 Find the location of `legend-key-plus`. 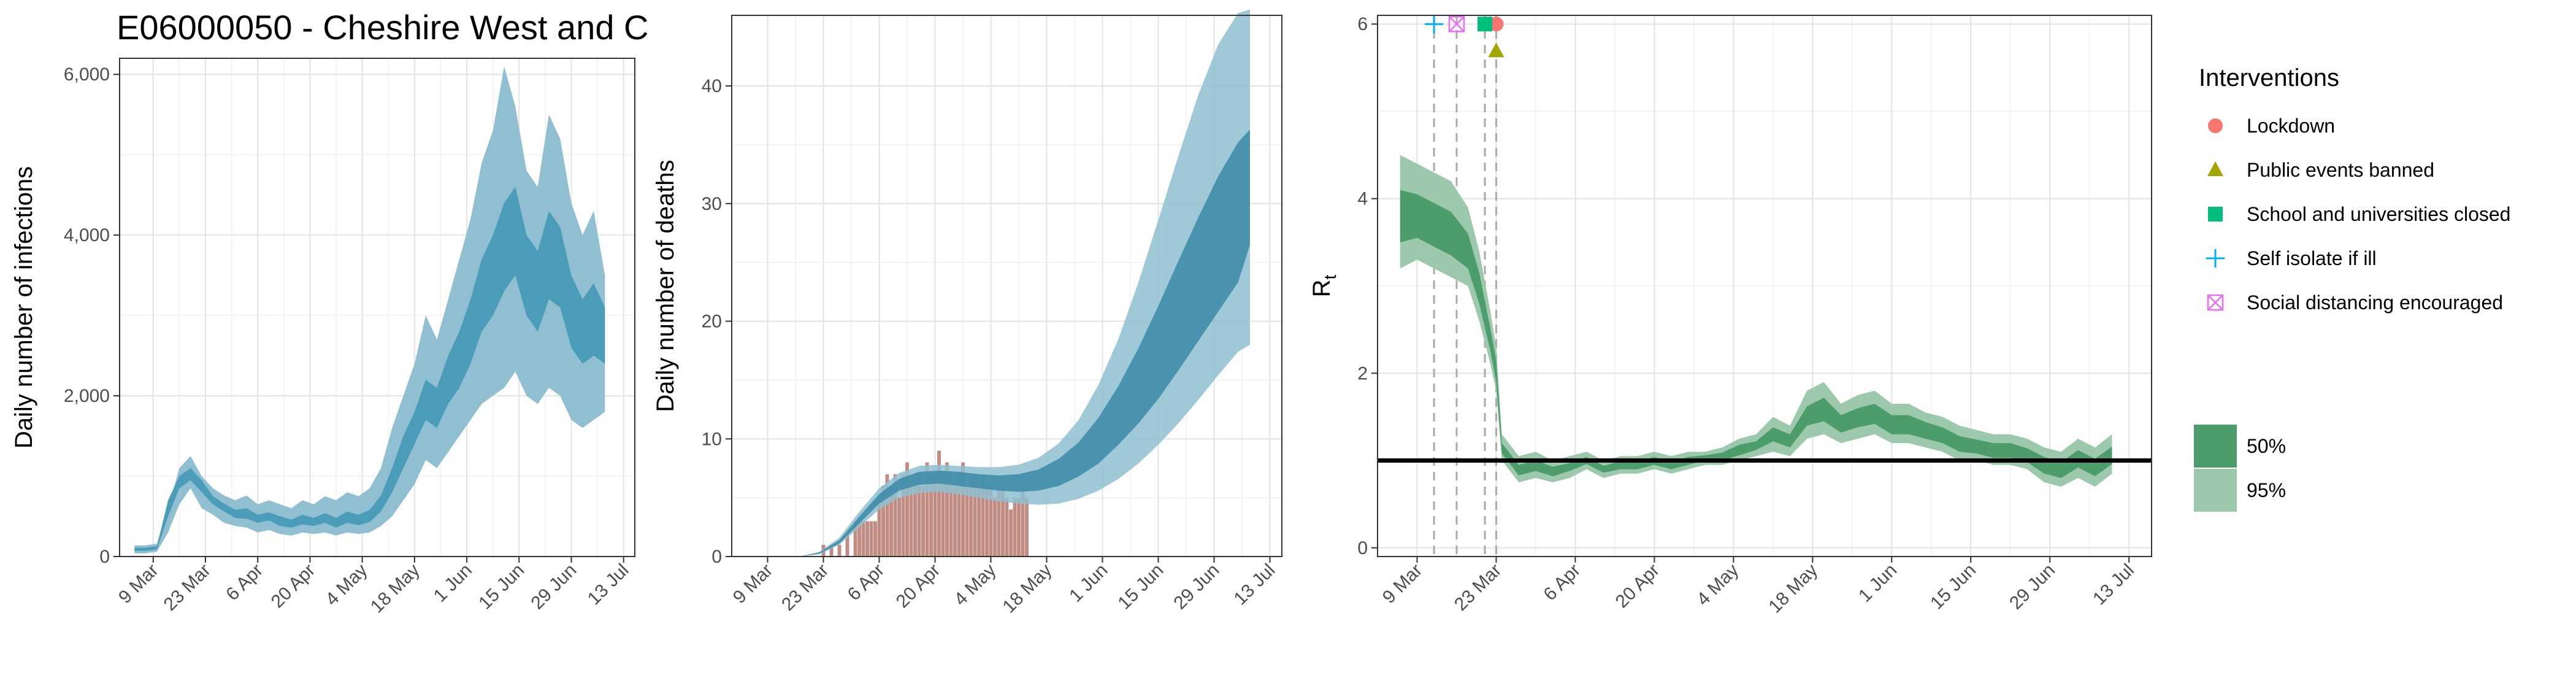

legend-key-plus is located at coordinates (2215, 258).